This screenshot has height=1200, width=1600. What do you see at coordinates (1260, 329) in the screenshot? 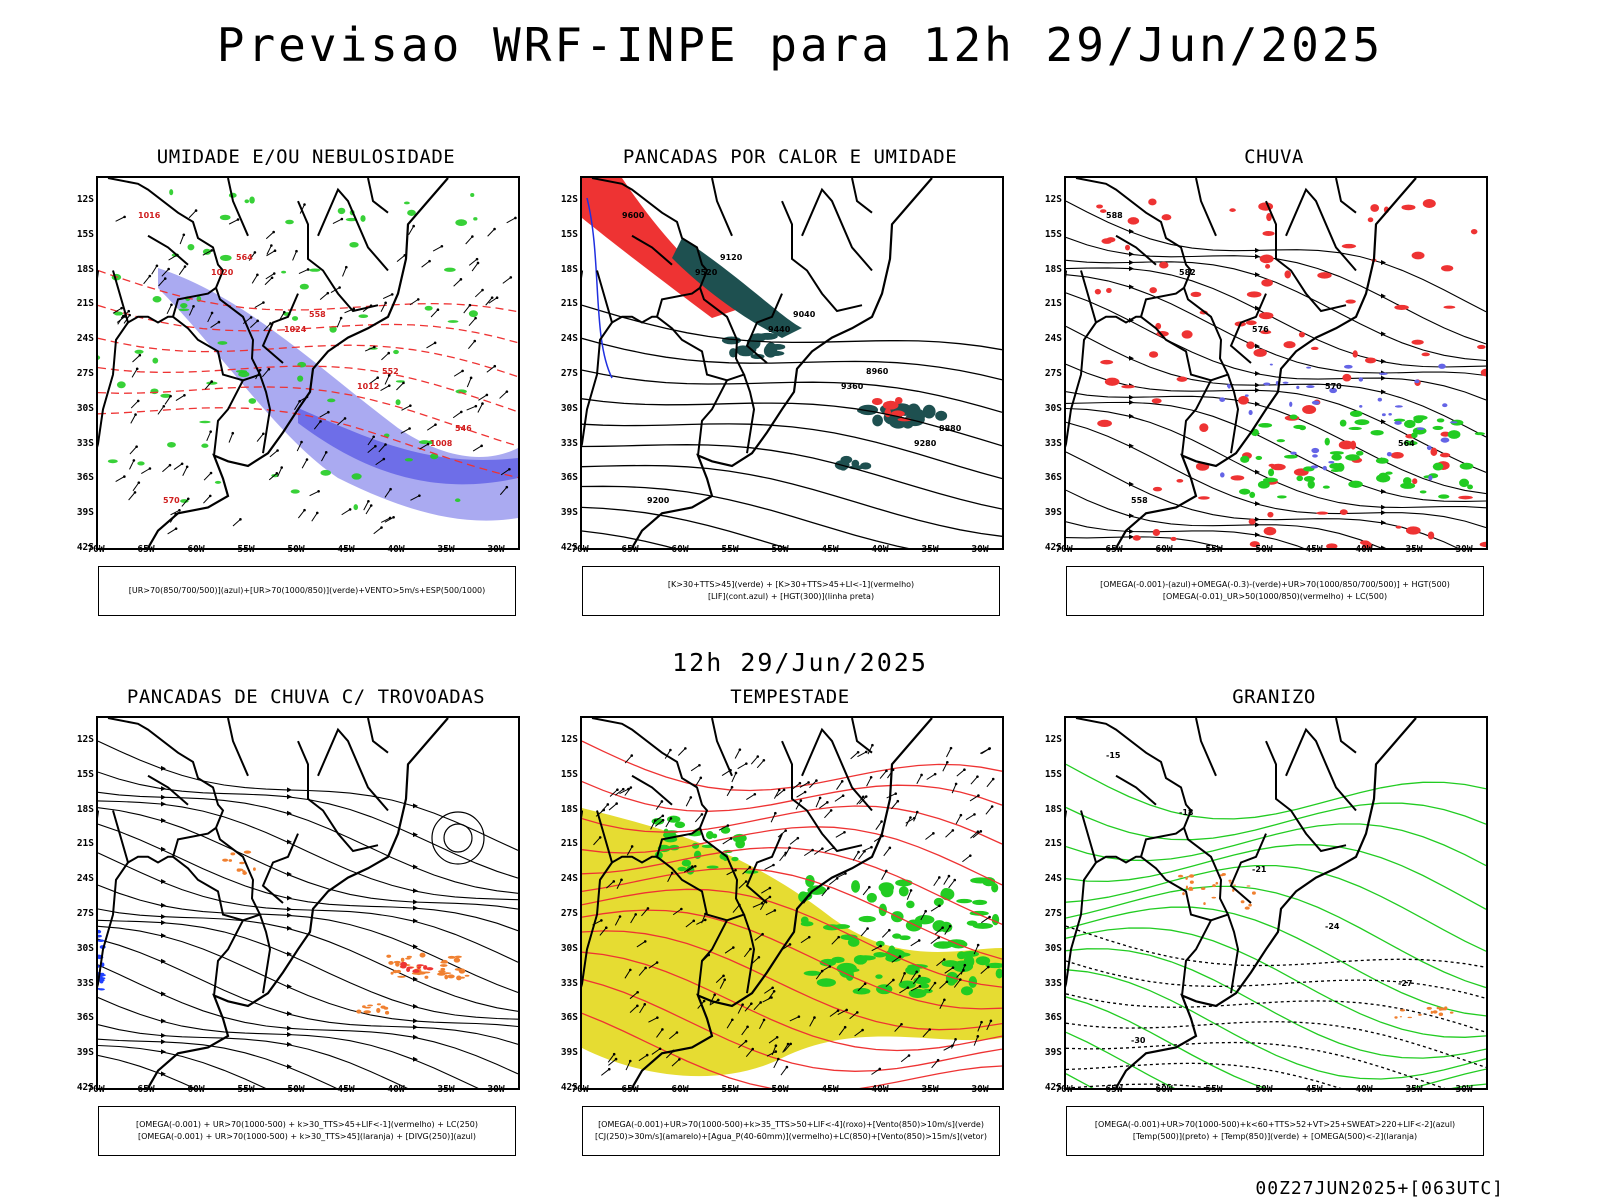
I see `contour-label: 576` at bounding box center [1260, 329].